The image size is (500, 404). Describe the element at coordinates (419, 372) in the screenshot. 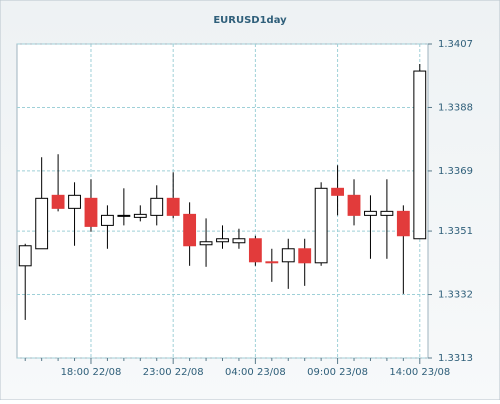

I see `x-tick-label: 14:00 23/08` at that location.